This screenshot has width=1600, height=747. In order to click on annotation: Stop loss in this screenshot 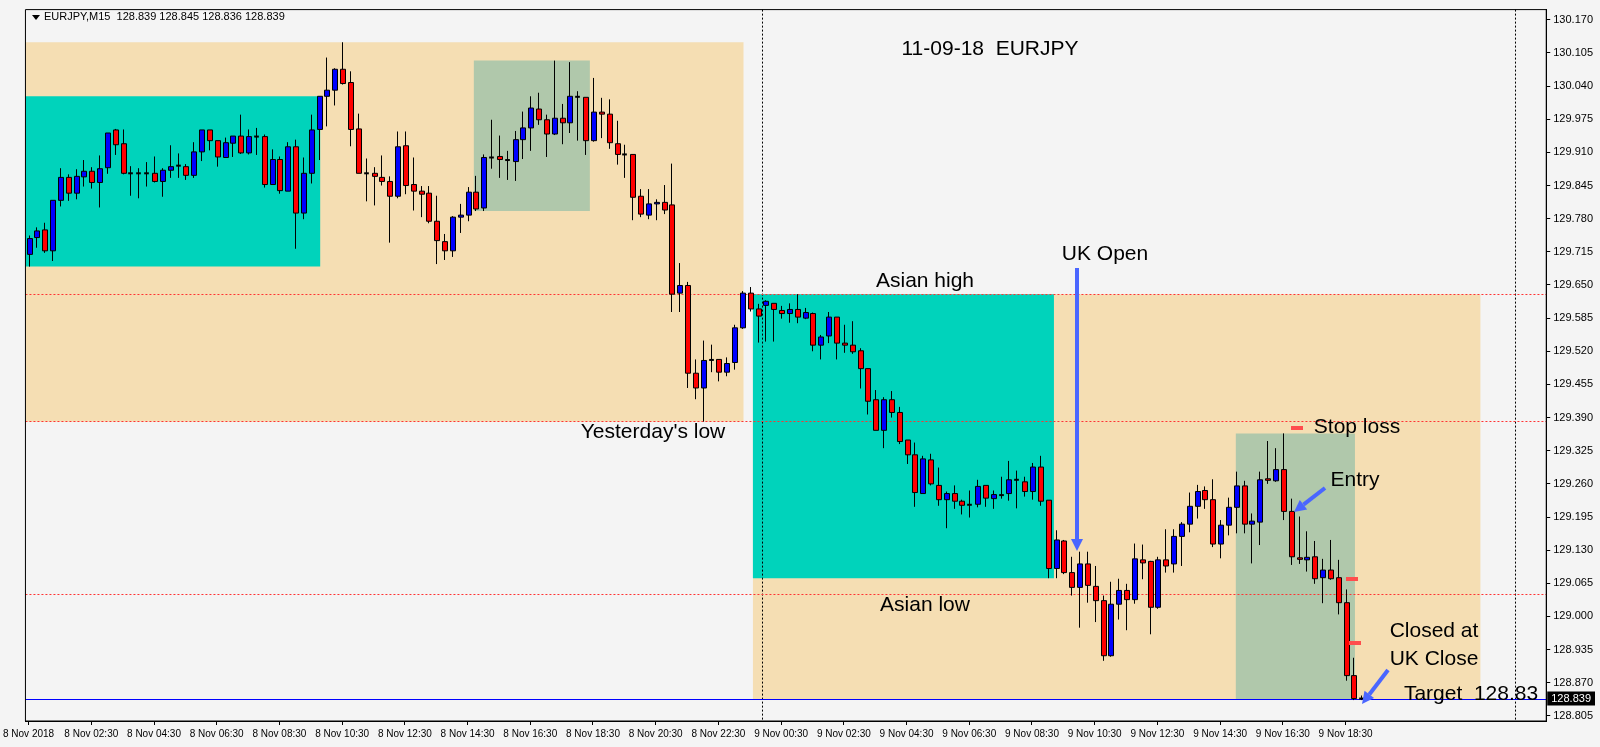, I will do `click(1357, 425)`.